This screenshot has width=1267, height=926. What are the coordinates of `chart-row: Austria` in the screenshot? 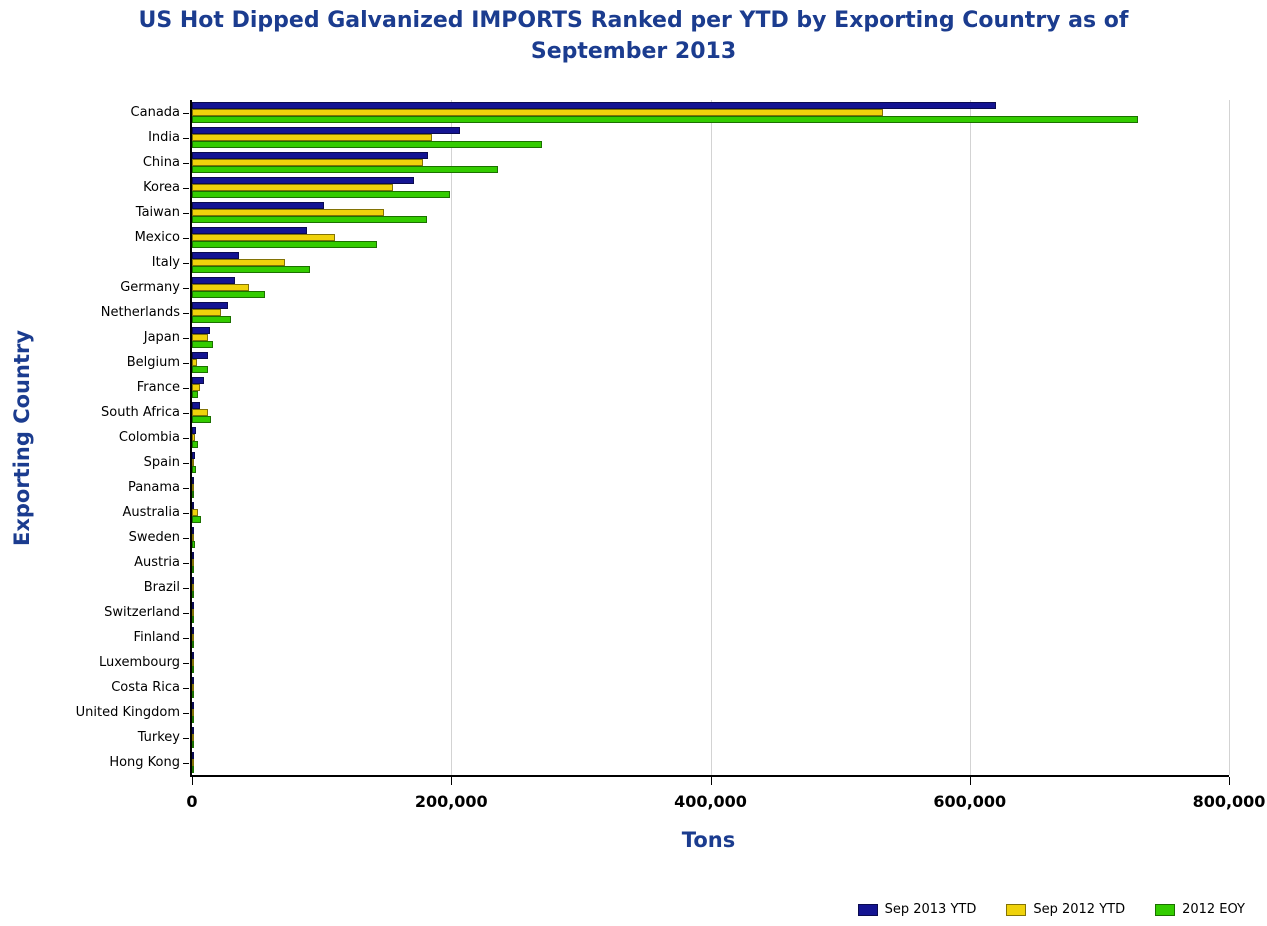 It's located at (681, 562).